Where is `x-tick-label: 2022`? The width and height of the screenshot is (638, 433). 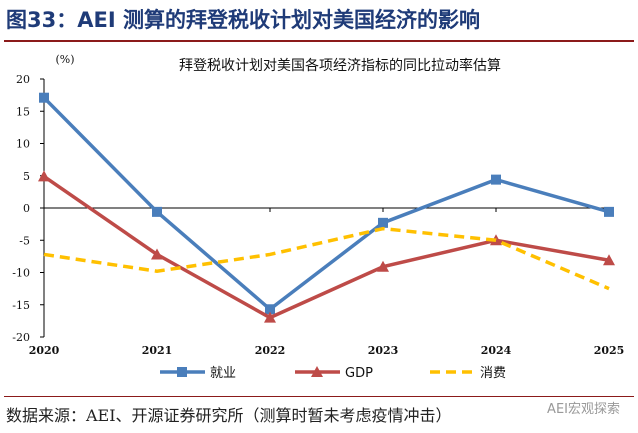
x-tick-label: 2022 is located at coordinates (270, 350).